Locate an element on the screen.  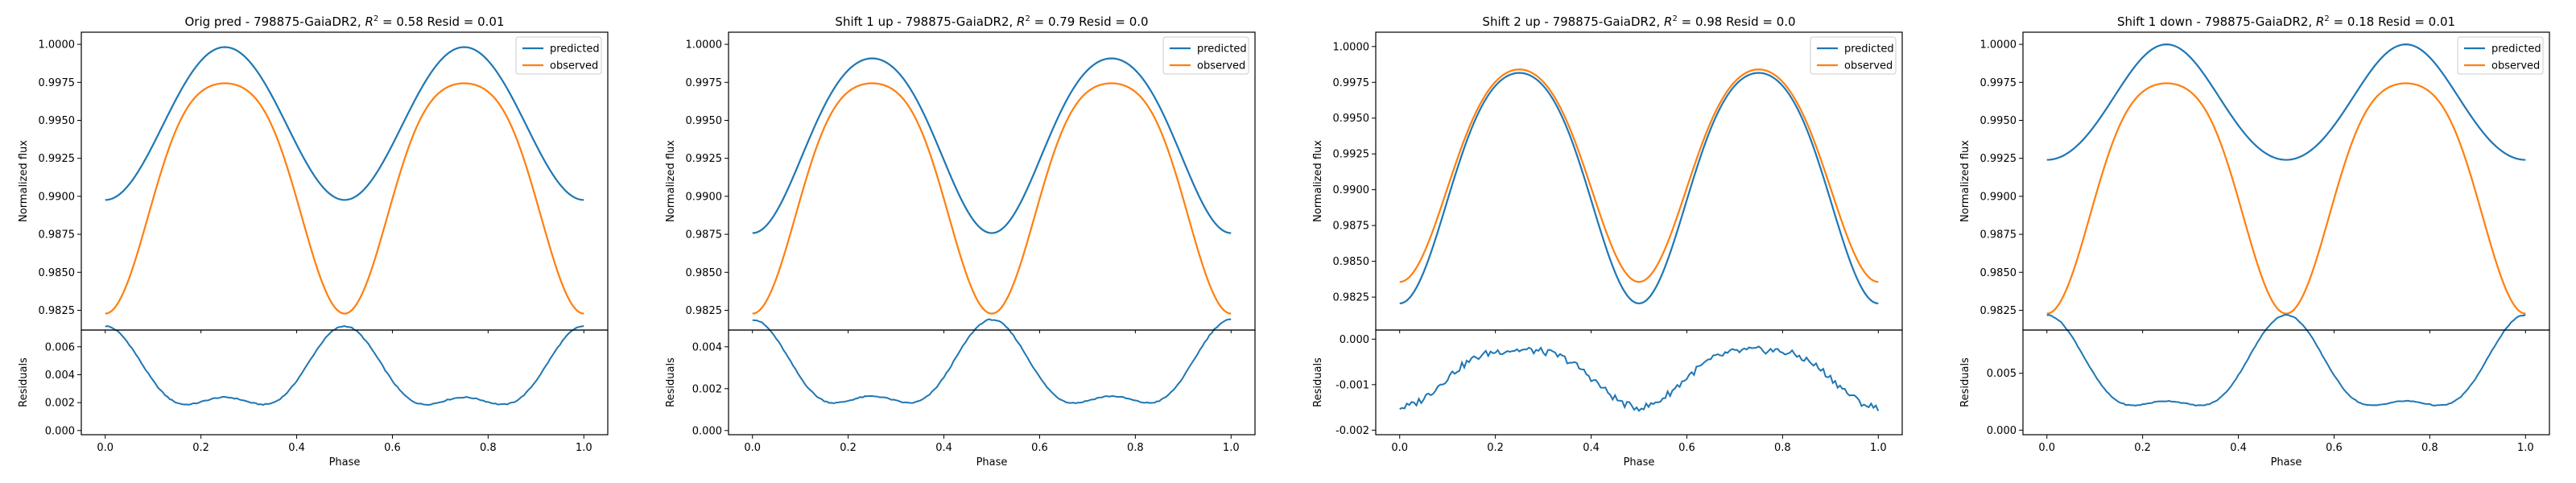
residual-tick-label: 0.005 is located at coordinates (2002, 374).